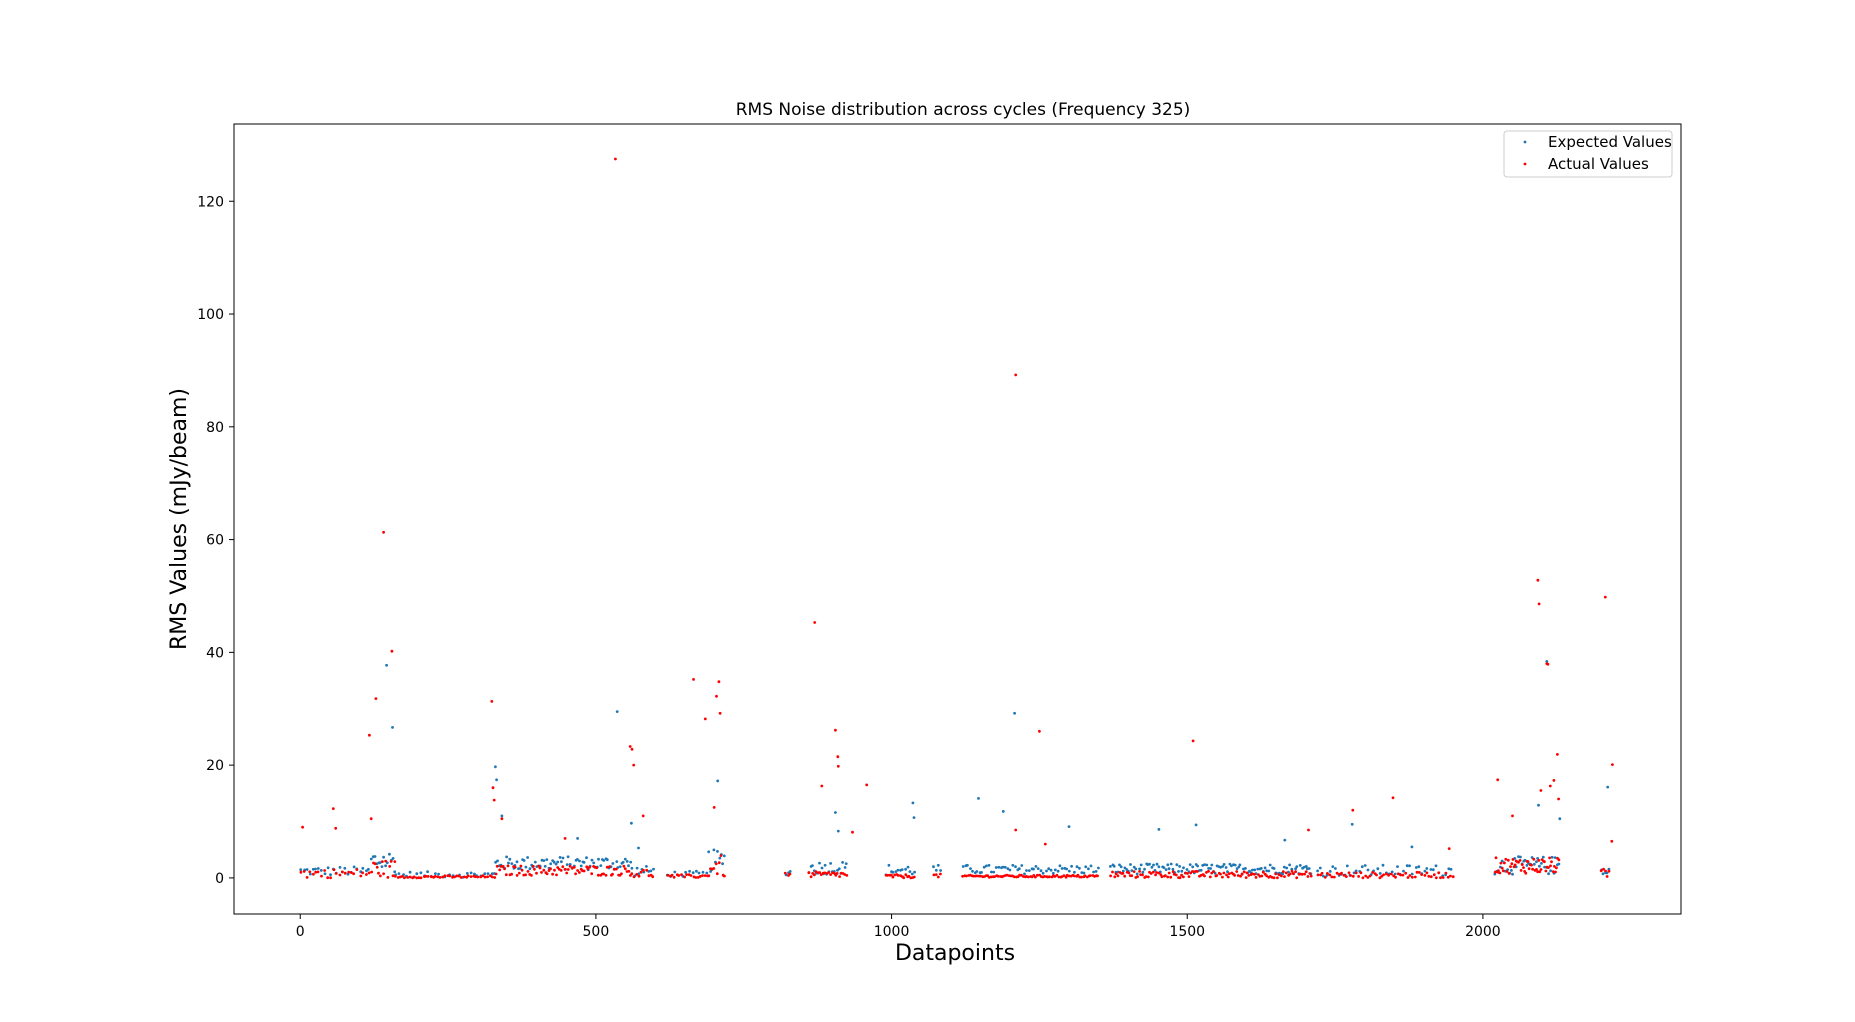 This screenshot has width=1855, height=1022. What do you see at coordinates (1187, 932) in the screenshot?
I see `x-tick-label: 1500` at bounding box center [1187, 932].